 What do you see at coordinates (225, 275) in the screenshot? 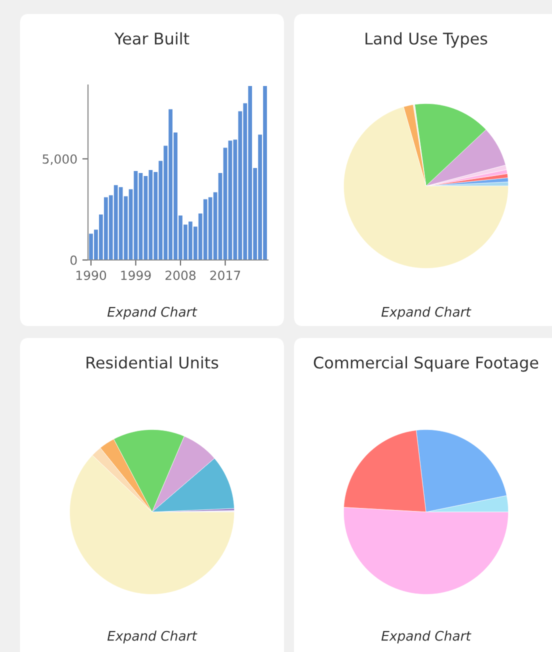
I see `x-tick-label: 2017` at bounding box center [225, 275].